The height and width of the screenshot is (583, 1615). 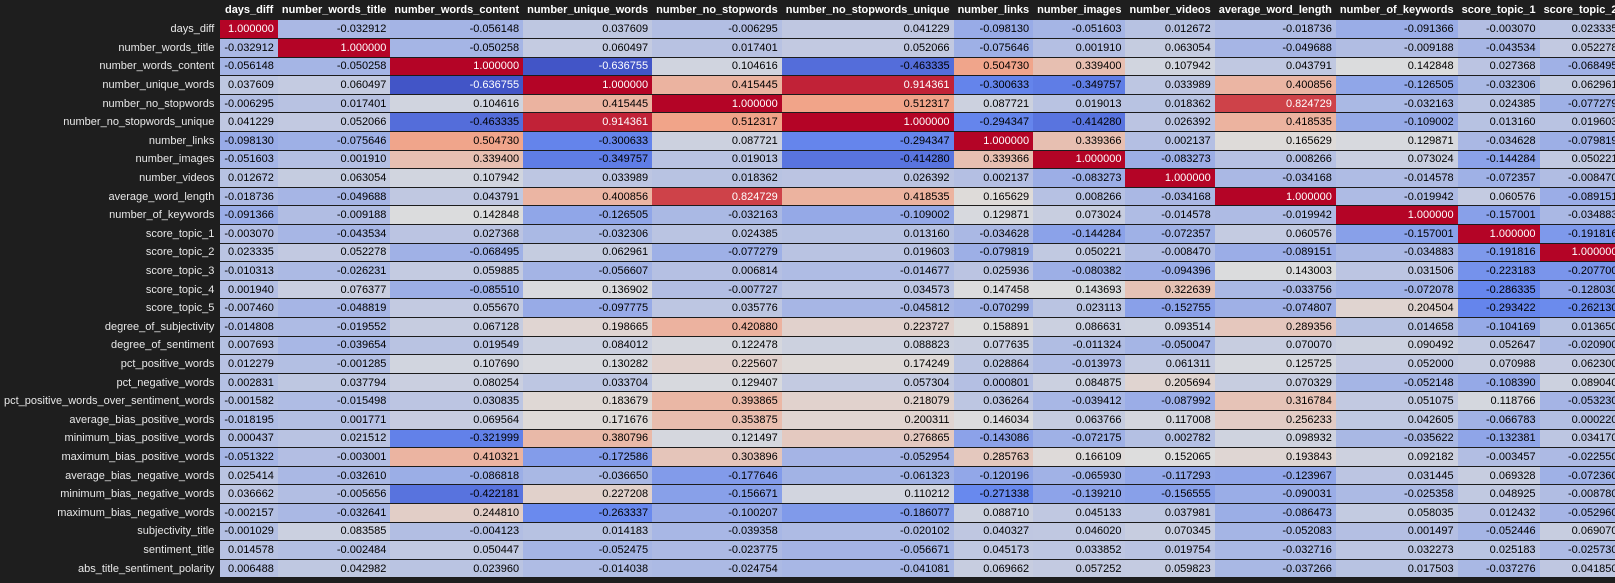 I want to click on correlation-cell: 0.014183, so click(x=588, y=532).